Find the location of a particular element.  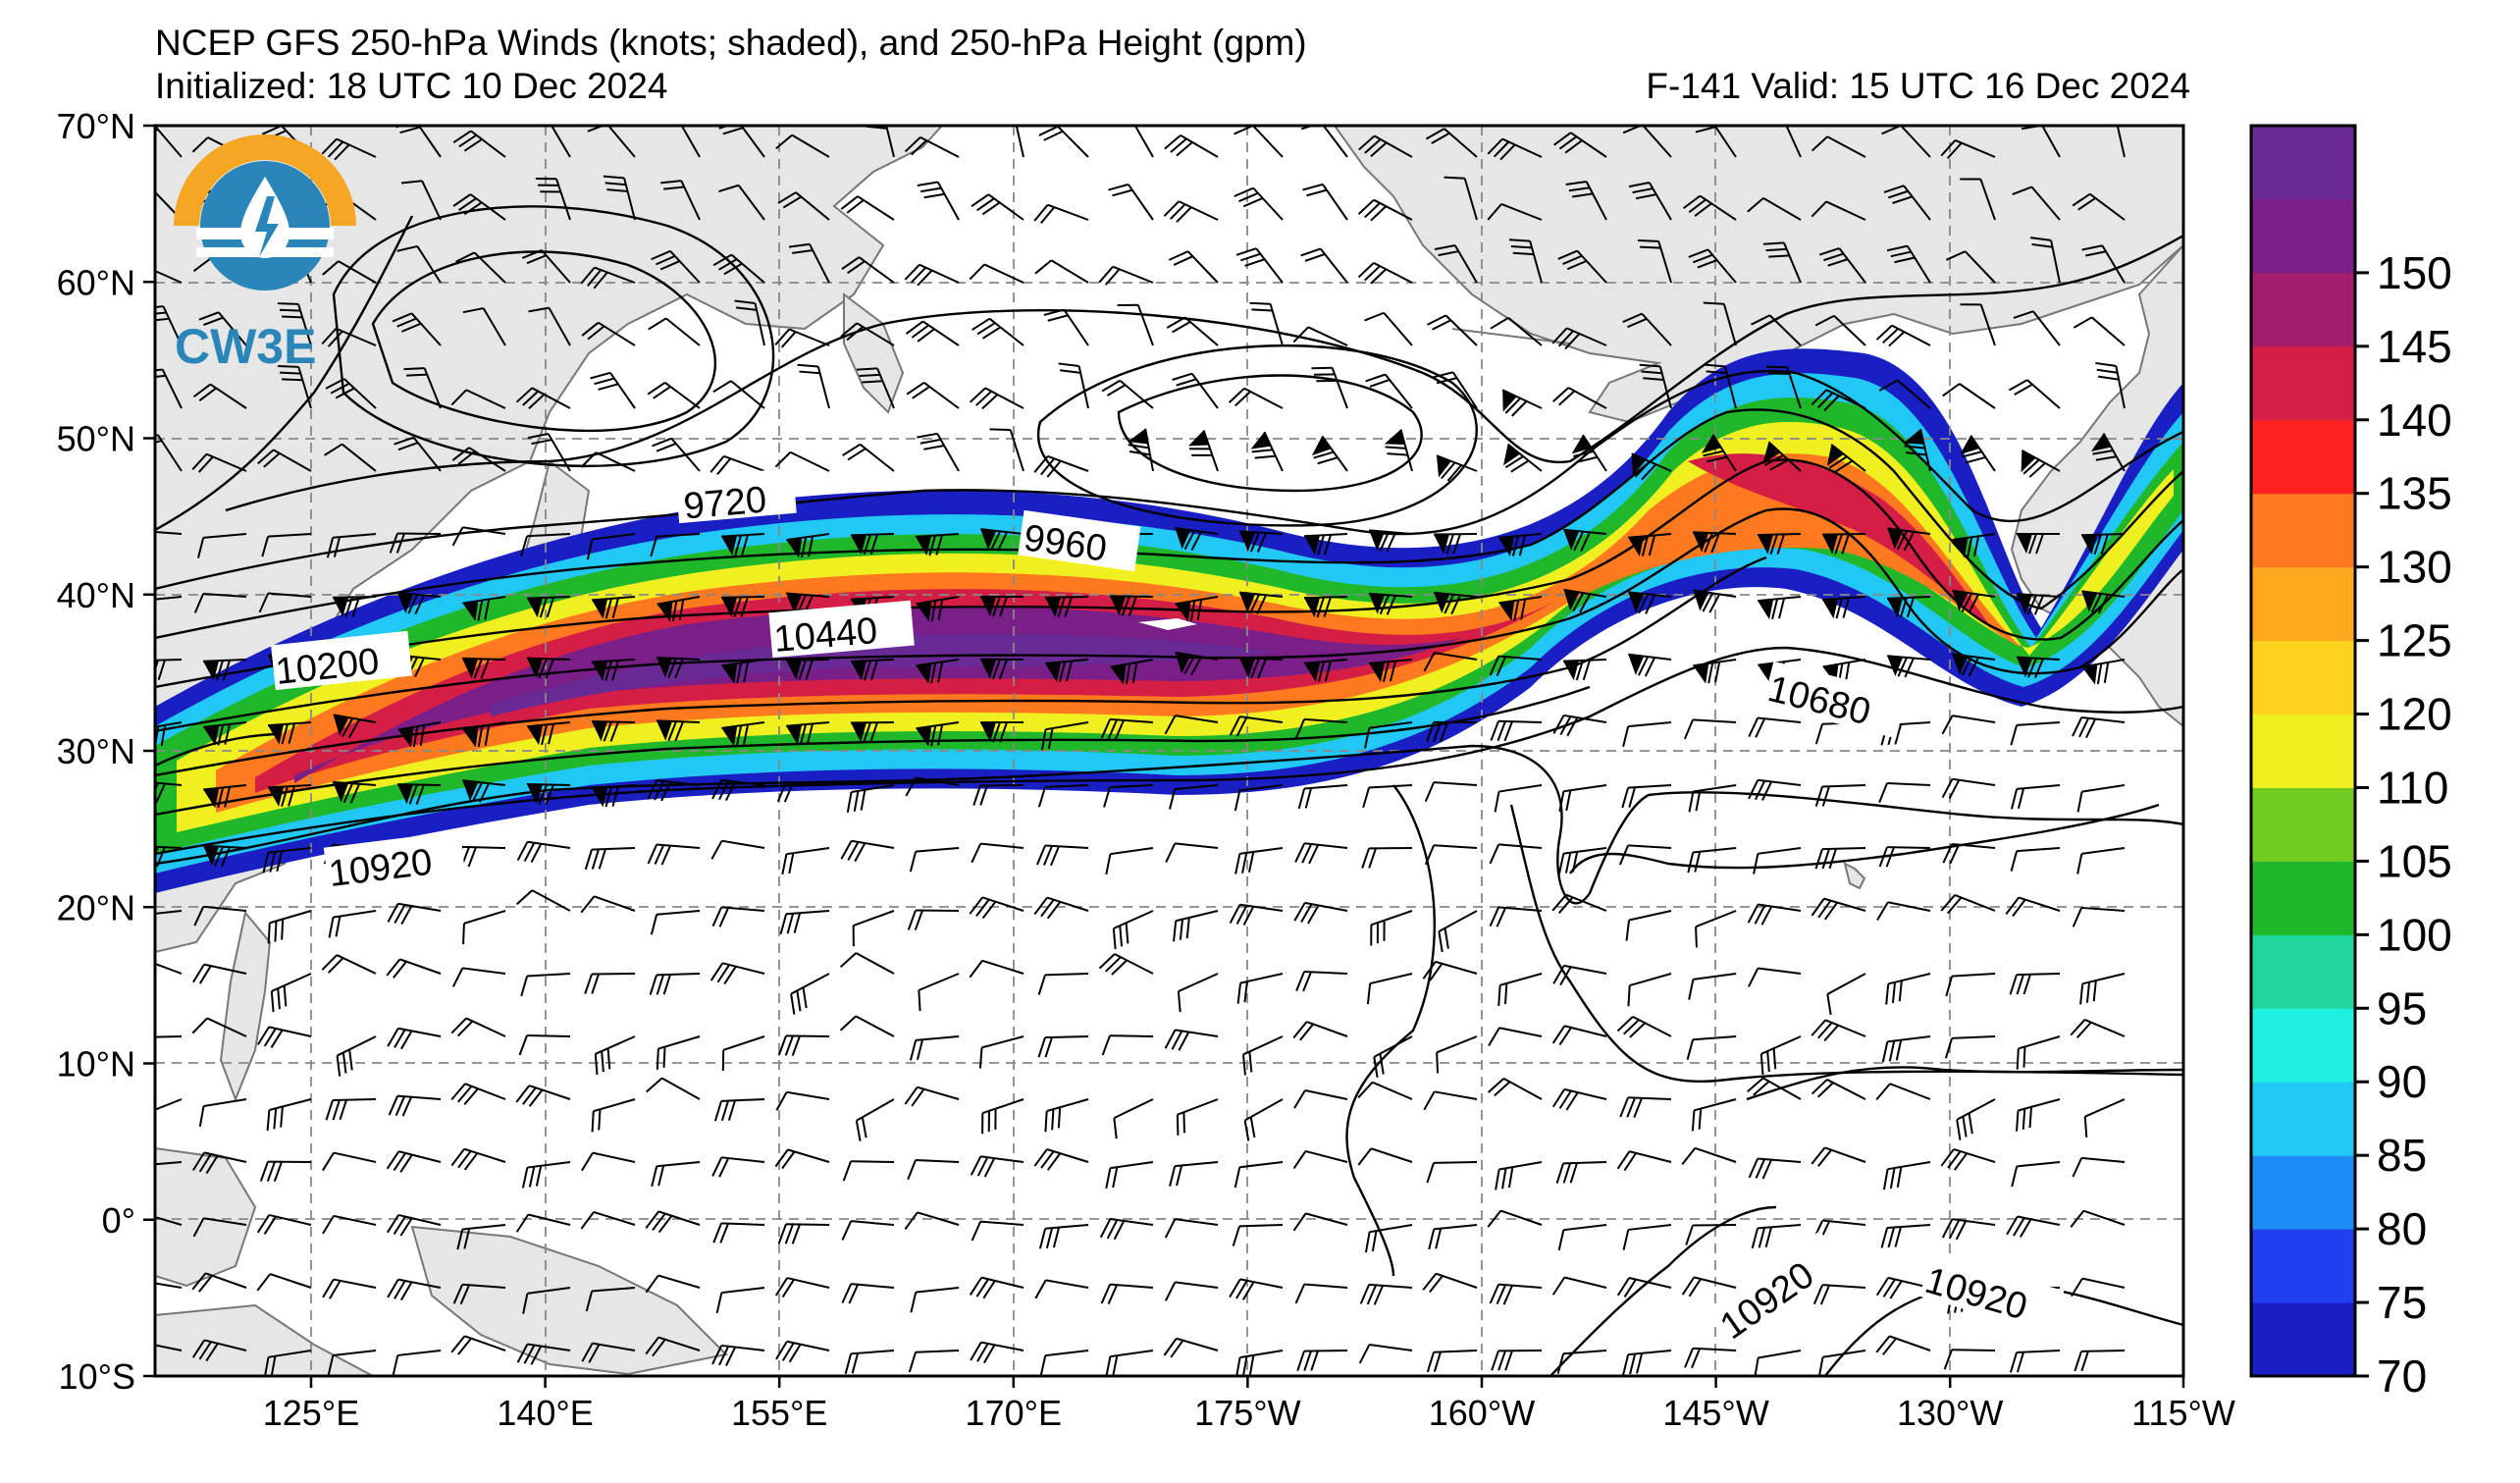

lon-label: 115°W is located at coordinates (2183, 1413).